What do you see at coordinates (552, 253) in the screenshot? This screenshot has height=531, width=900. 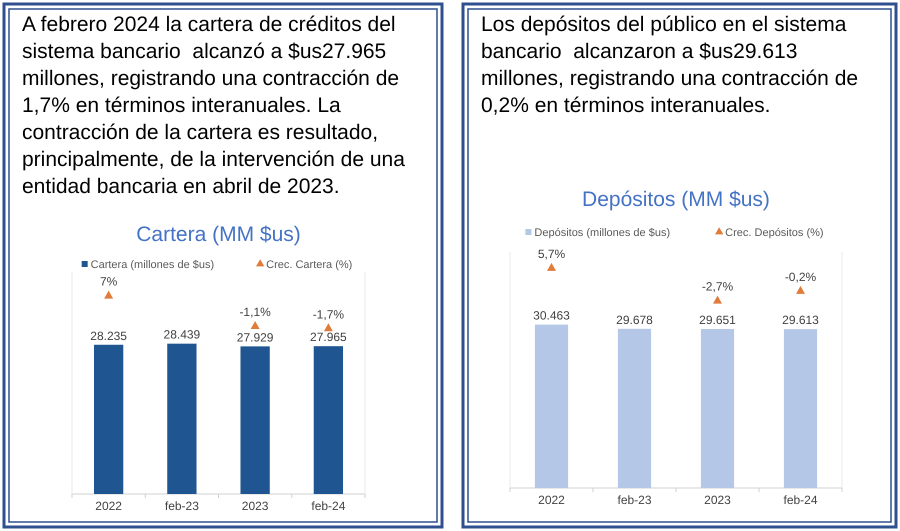 I see `data-label: 5,7%` at bounding box center [552, 253].